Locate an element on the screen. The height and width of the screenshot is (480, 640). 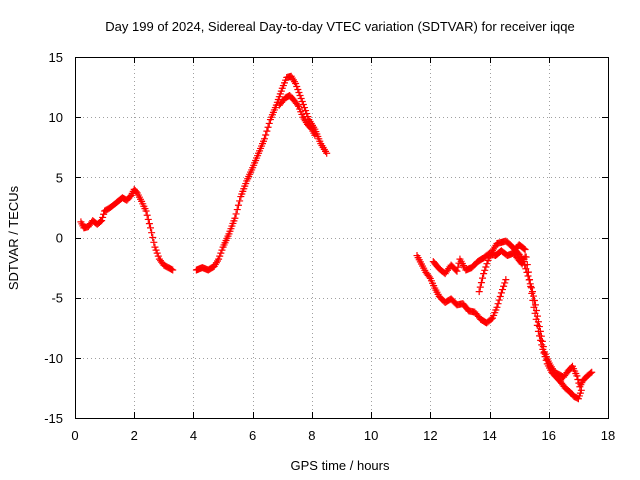
x-tick-label: 6 is located at coordinates (252, 435).